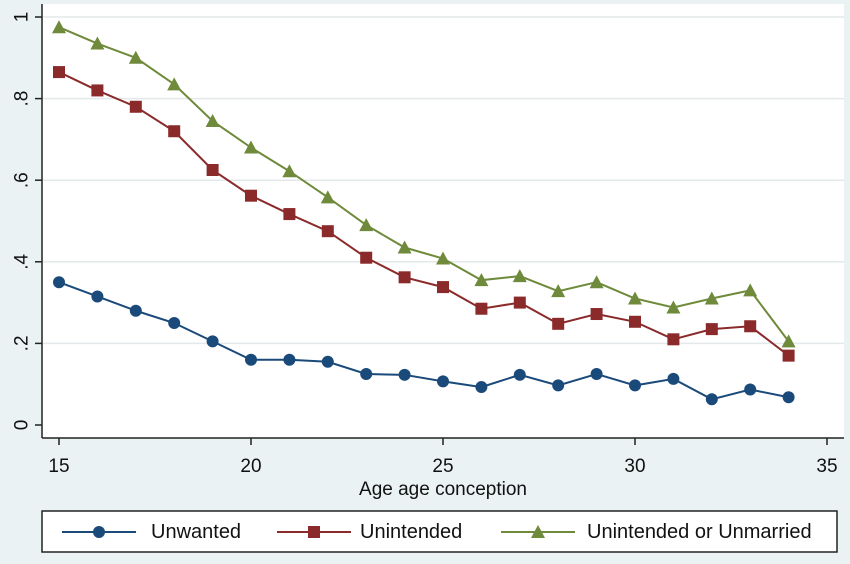 The height and width of the screenshot is (564, 850). I want to click on legend-marker-unintended-or-unmarried, so click(538, 531).